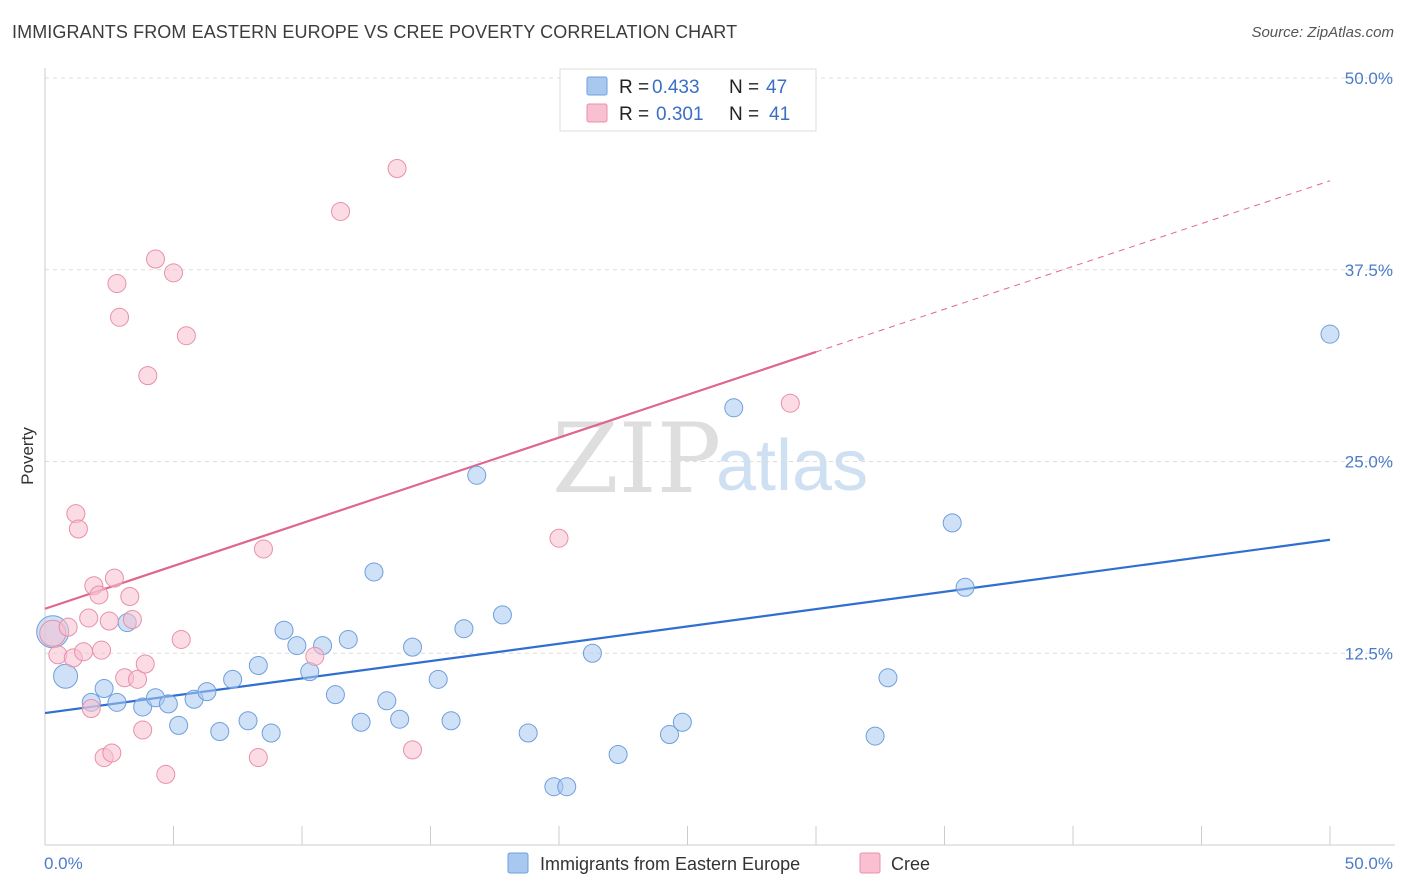  What do you see at coordinates (27, 456) in the screenshot?
I see `y-axis-label: Poverty` at bounding box center [27, 456].